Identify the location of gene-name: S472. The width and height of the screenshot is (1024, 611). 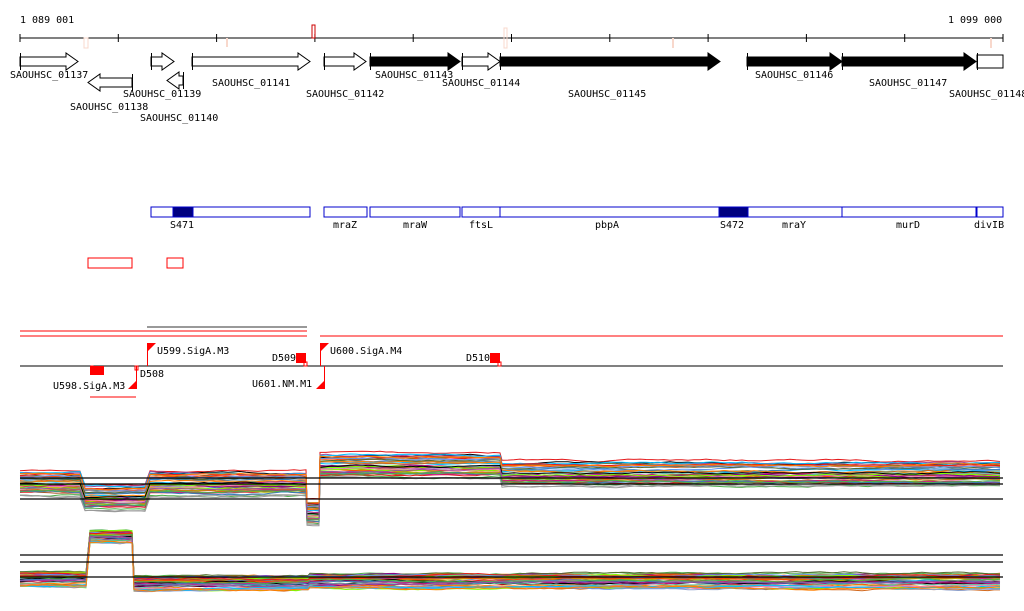
(732, 225).